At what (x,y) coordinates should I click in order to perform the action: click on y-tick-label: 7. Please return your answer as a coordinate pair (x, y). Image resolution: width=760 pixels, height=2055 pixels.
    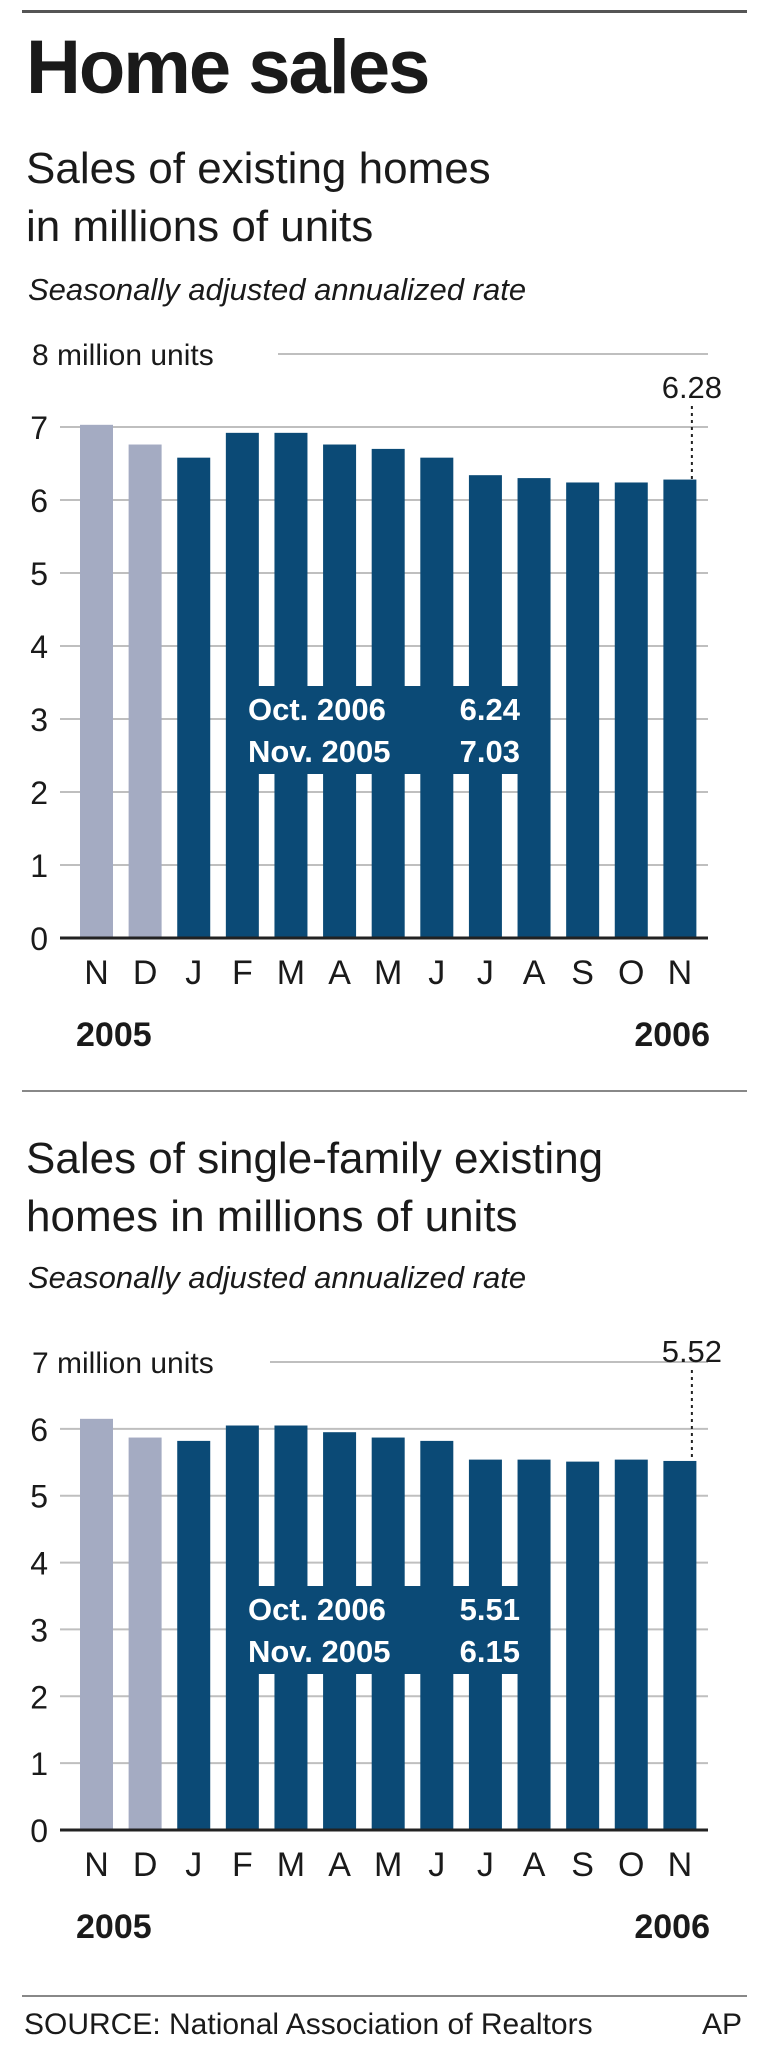
    Looking at the image, I should click on (39, 428).